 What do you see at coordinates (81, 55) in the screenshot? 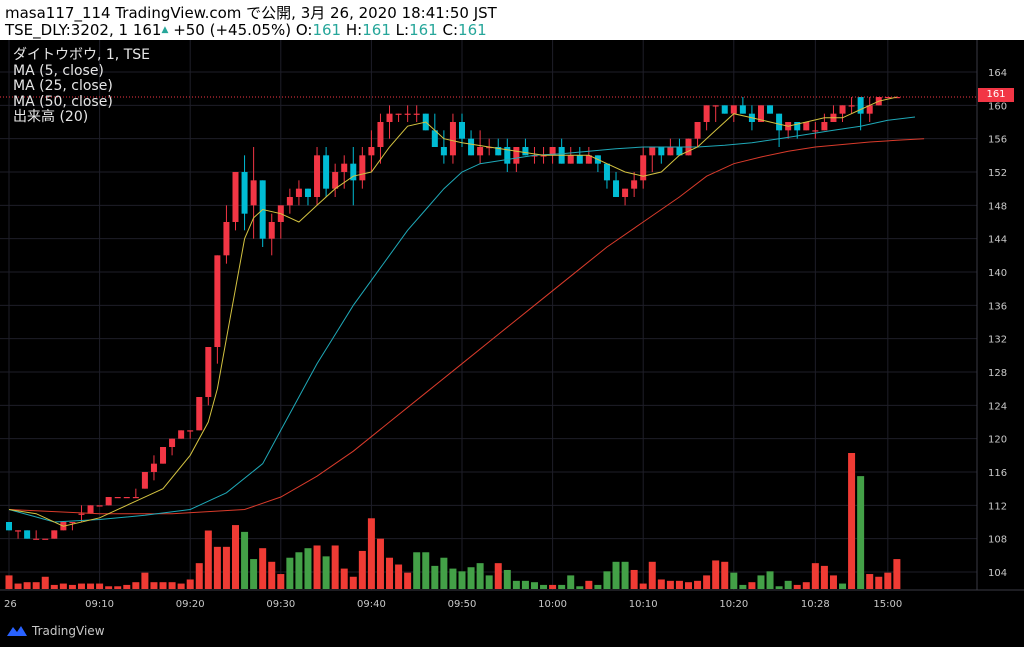
I see `legend-title: ダイトウボウ, 1, TSE` at bounding box center [81, 55].